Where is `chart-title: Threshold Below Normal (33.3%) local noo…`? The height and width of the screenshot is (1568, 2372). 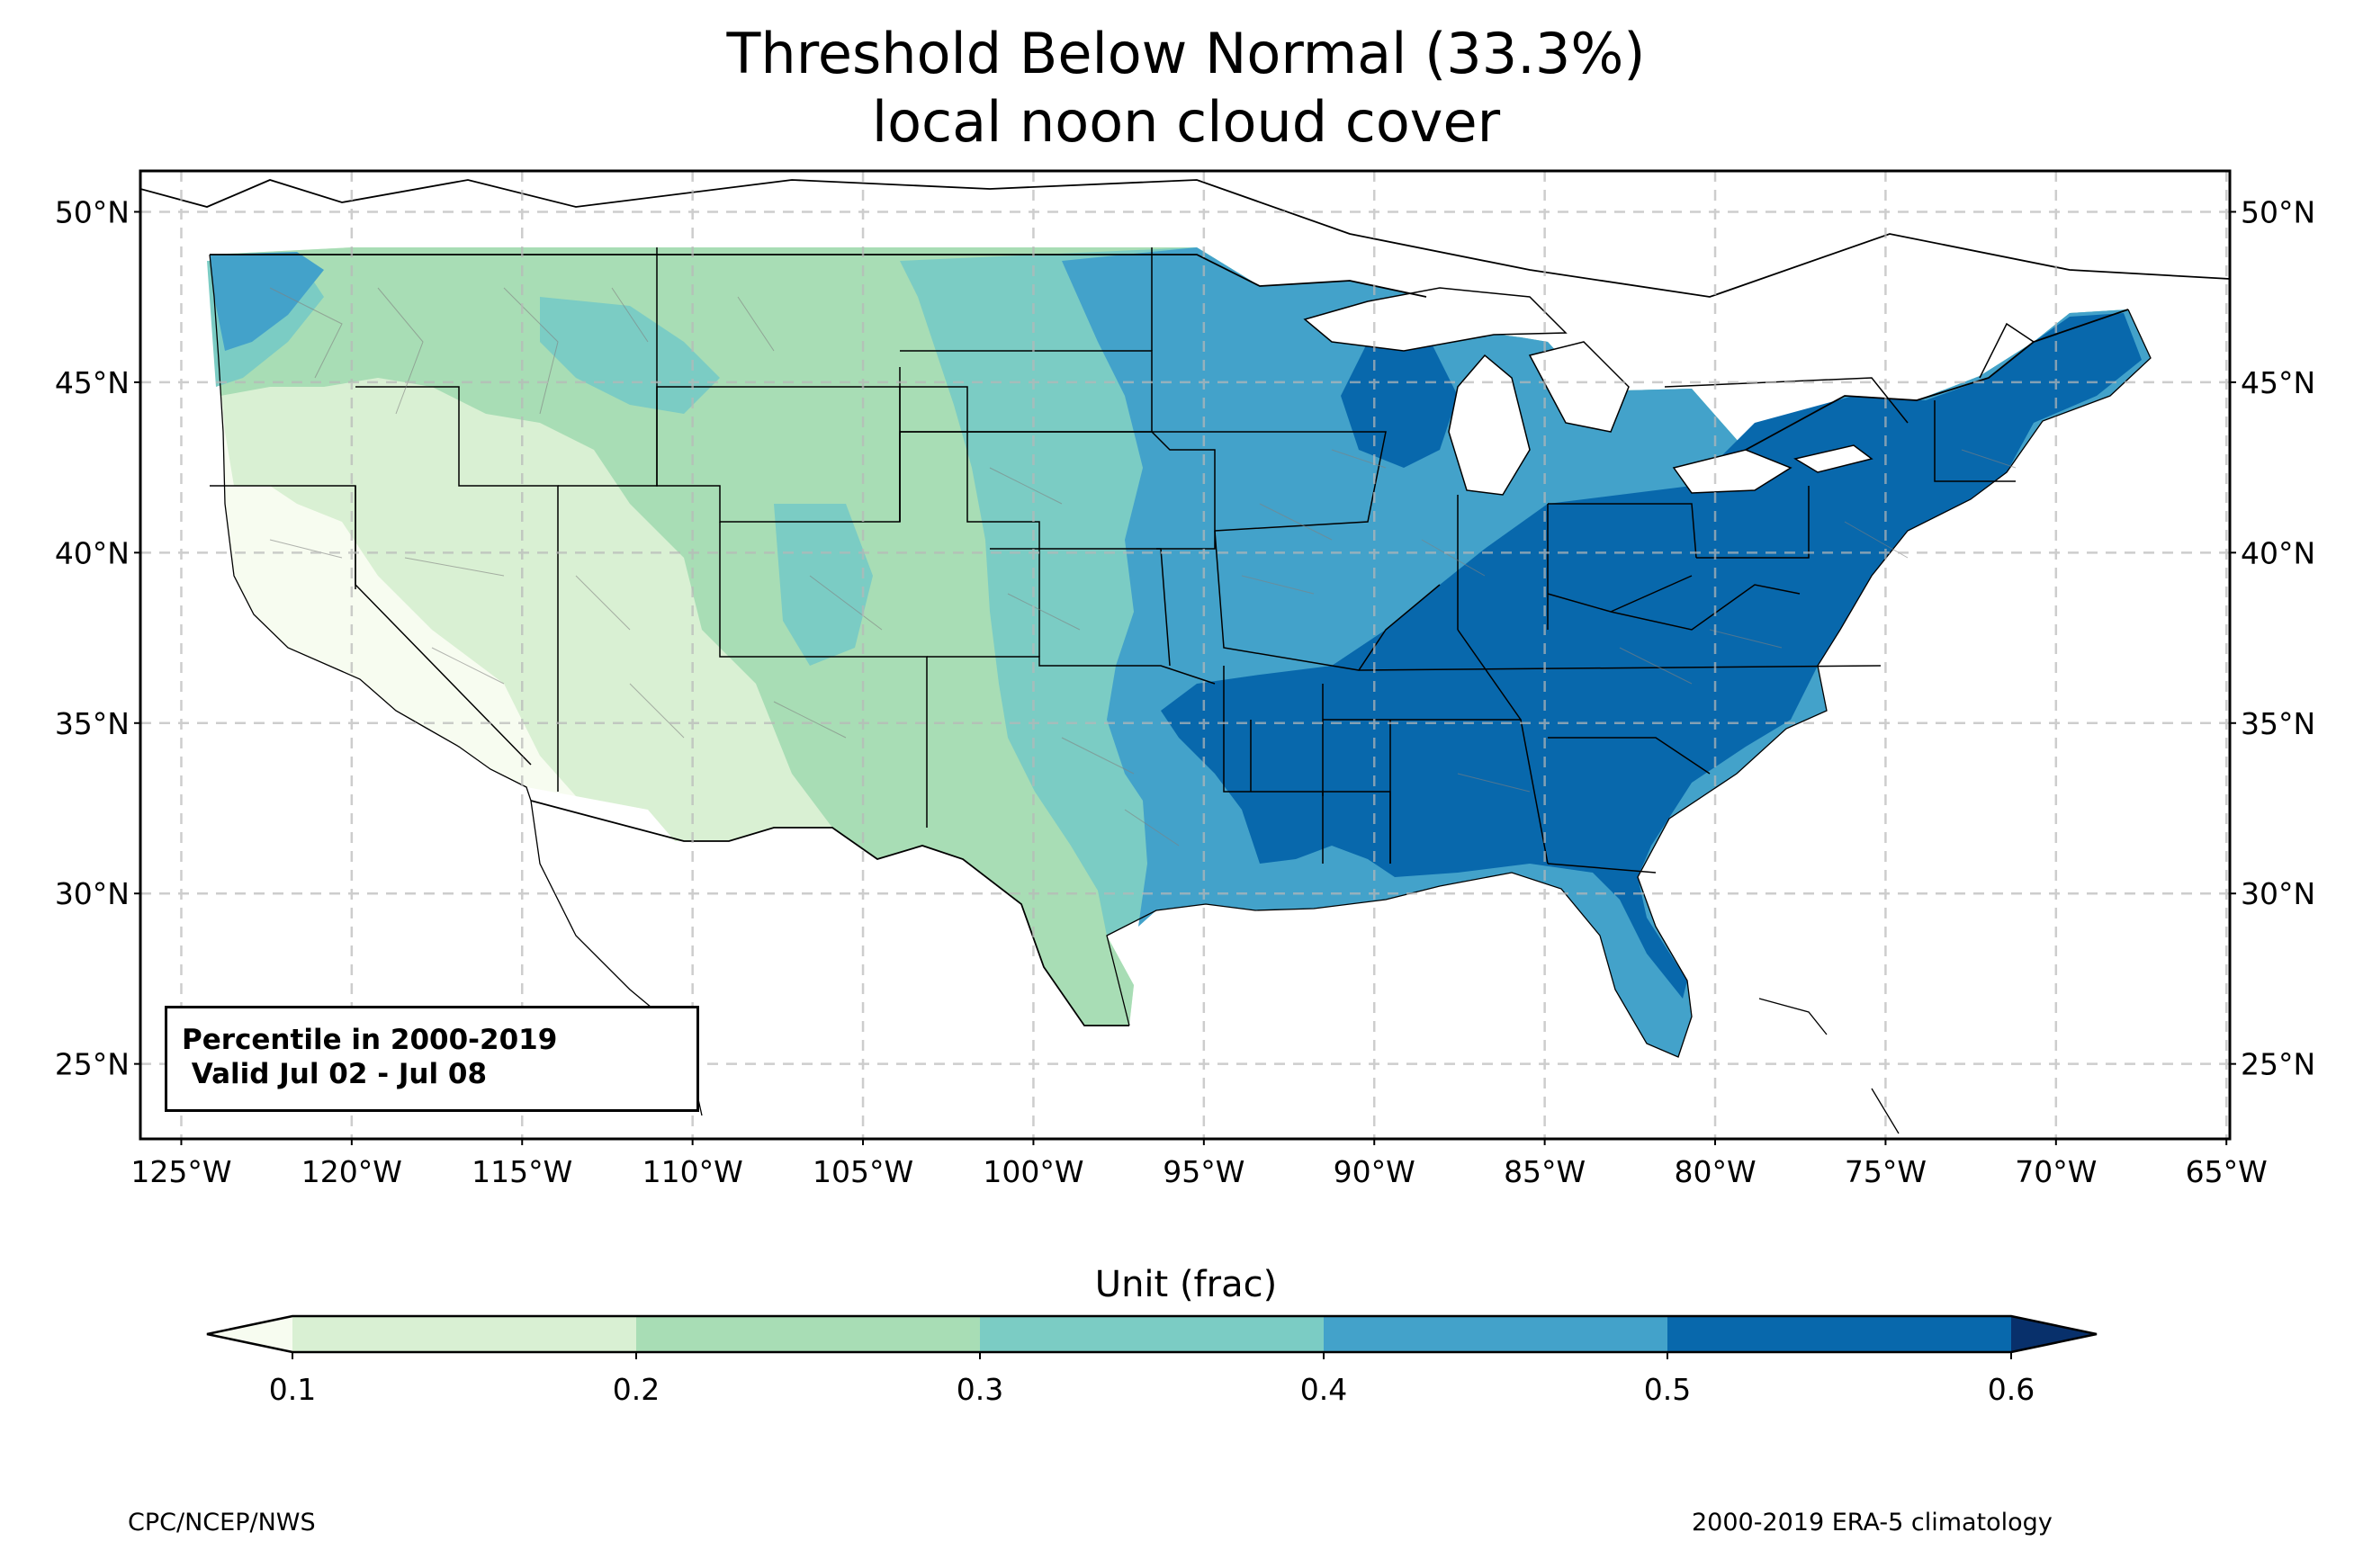 chart-title: Threshold Below Normal (33.3%) local noo… is located at coordinates (1186, 88).